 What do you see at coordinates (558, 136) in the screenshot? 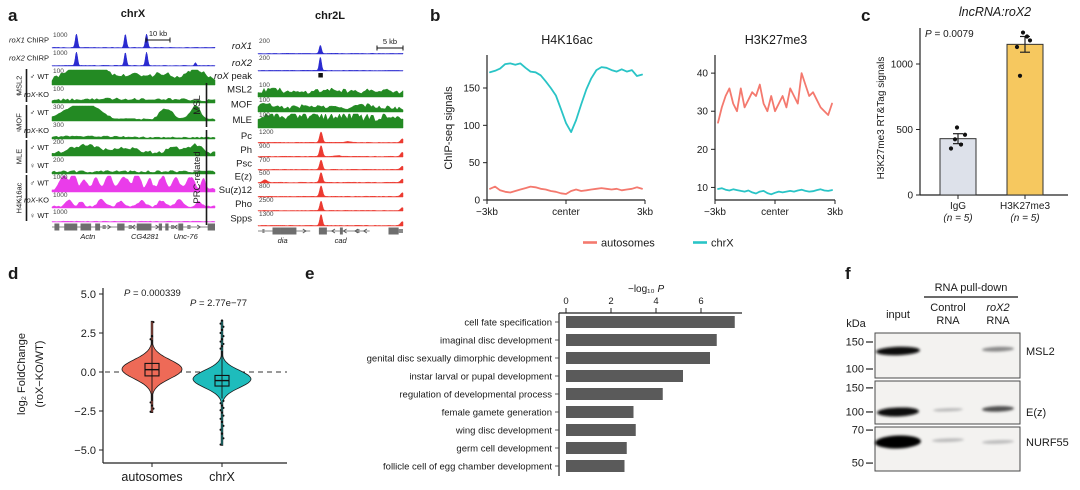
I see `line-plot-H4K16ac: 0 50 100 150 −3kb center 3kb` at bounding box center [558, 136].